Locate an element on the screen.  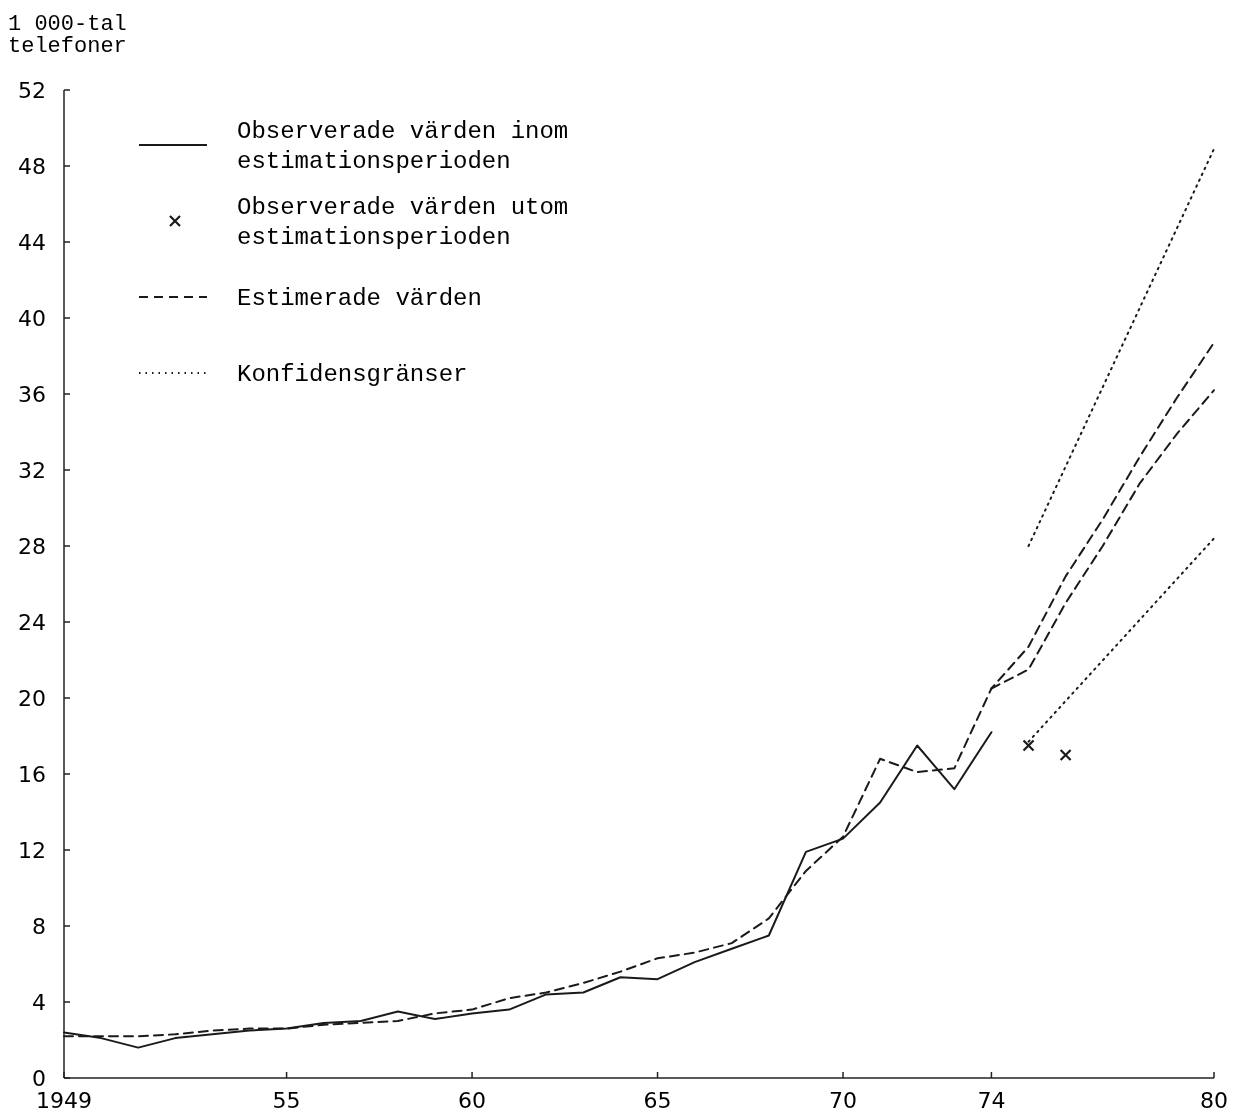
x-tick-label: 60 is located at coordinates (472, 1100).